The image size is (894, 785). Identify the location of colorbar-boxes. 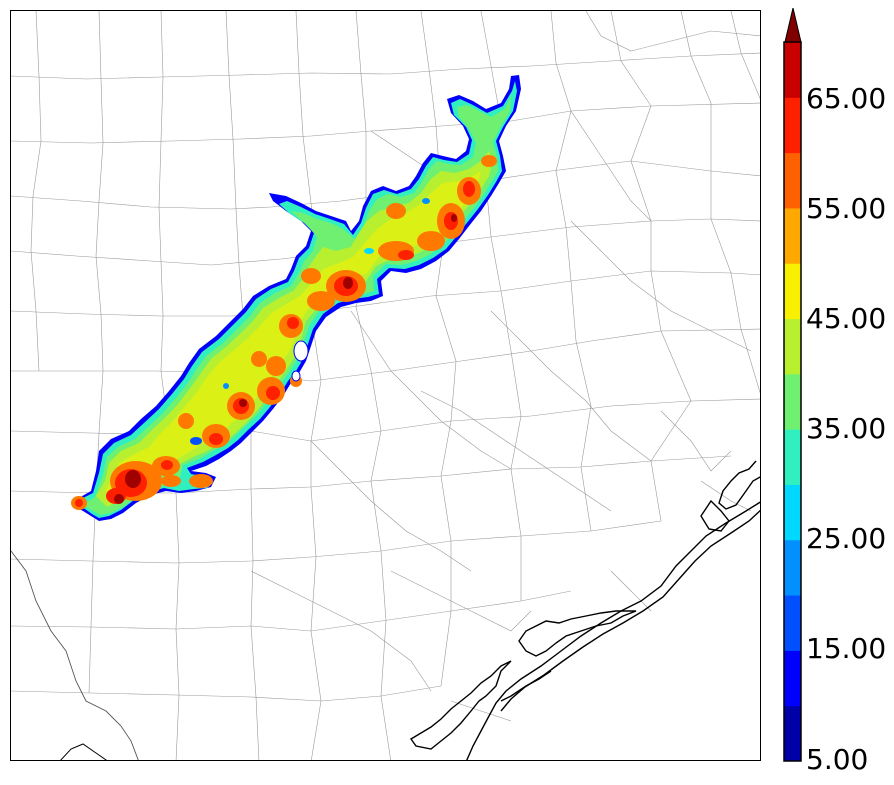
(792, 402).